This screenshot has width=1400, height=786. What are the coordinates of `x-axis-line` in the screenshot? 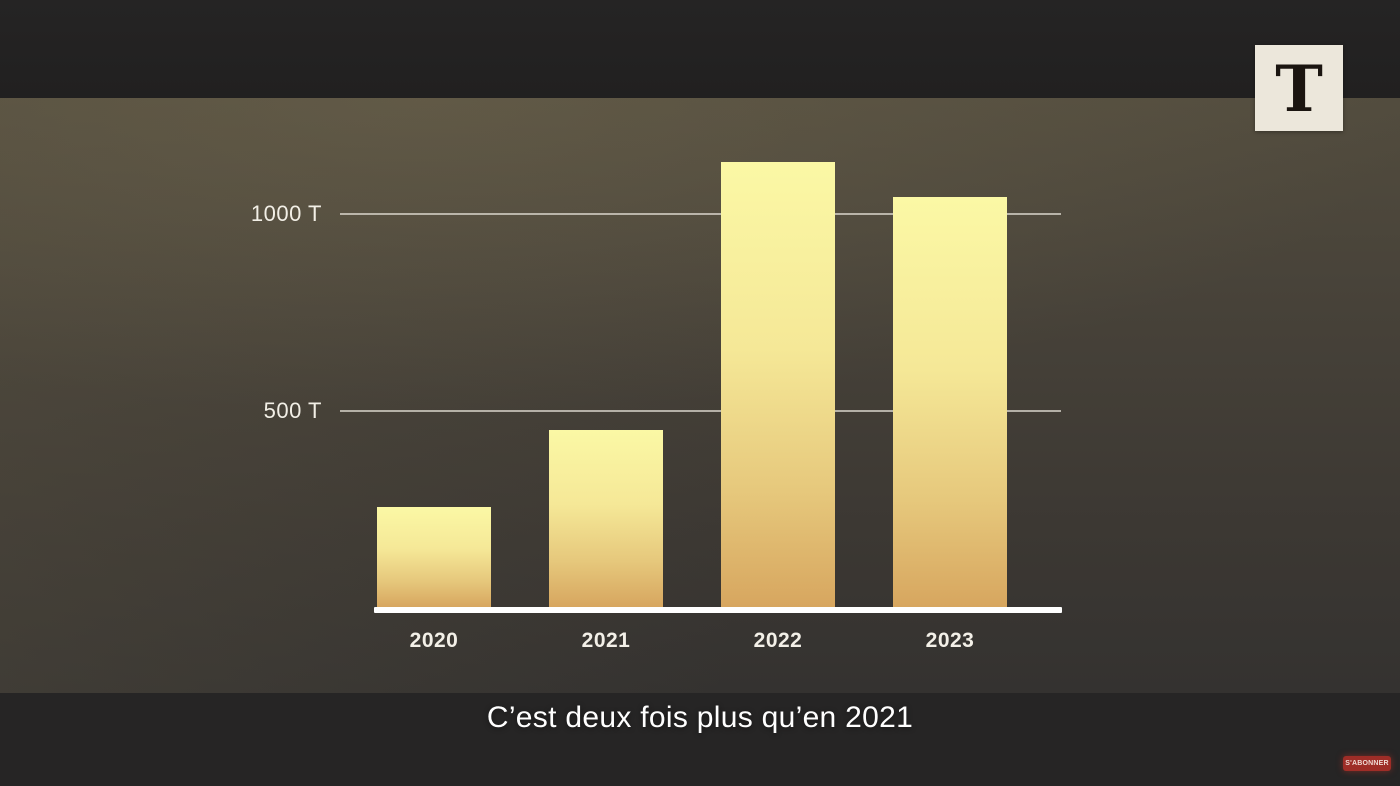 It's located at (718, 610).